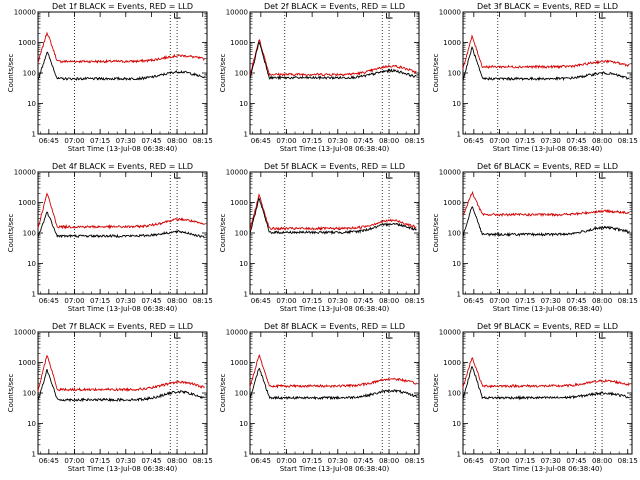 This screenshot has width=640, height=480. Describe the element at coordinates (334, 6) in the screenshot. I see `panel-title: Det 2f BLACK = Events, RED = LLD` at that location.